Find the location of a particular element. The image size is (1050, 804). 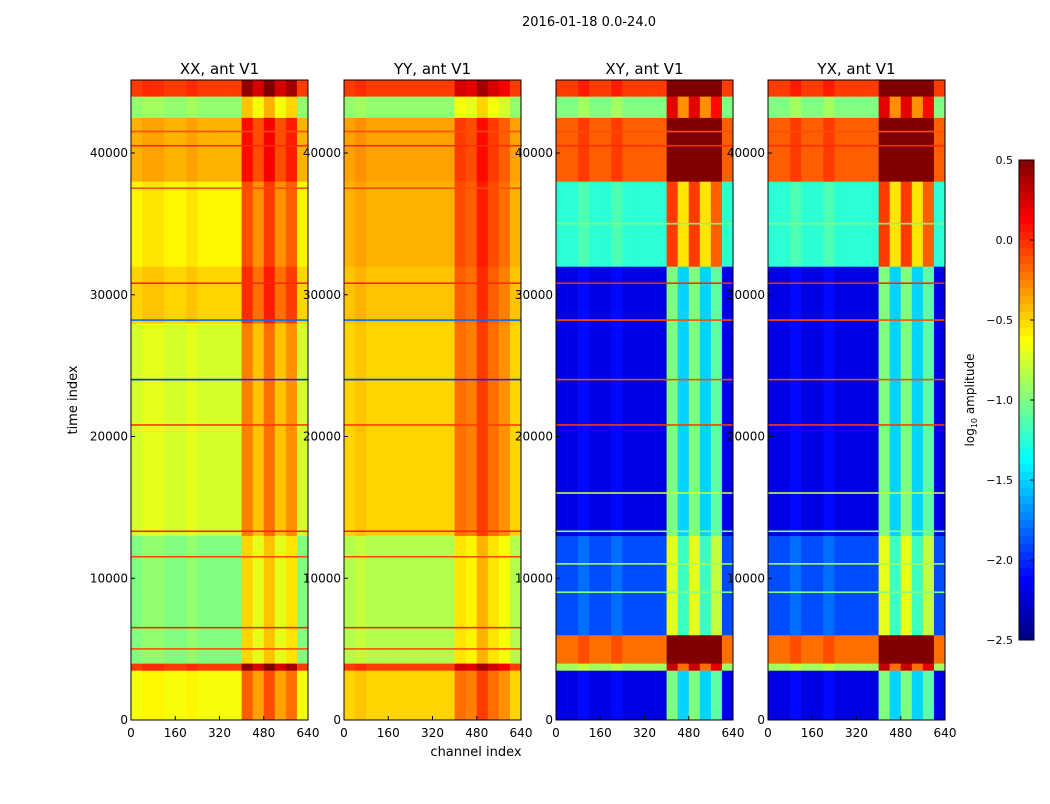

y-tick-label: 20000 is located at coordinates (746, 437).